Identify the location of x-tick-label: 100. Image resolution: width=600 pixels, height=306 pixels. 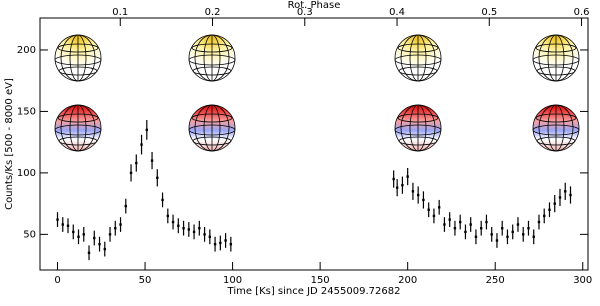
(232, 280).